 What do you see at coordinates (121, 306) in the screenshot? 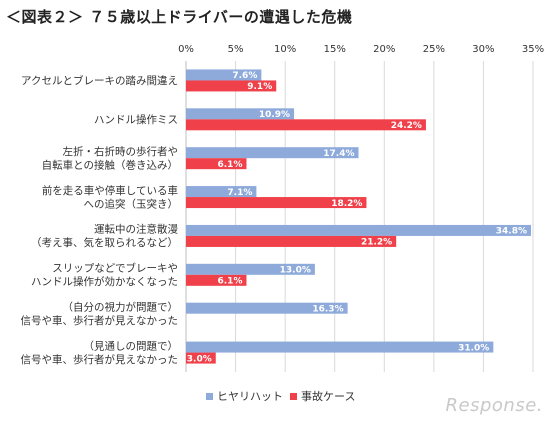
I see `category-label: （自分の視力が問題で）` at bounding box center [121, 306].